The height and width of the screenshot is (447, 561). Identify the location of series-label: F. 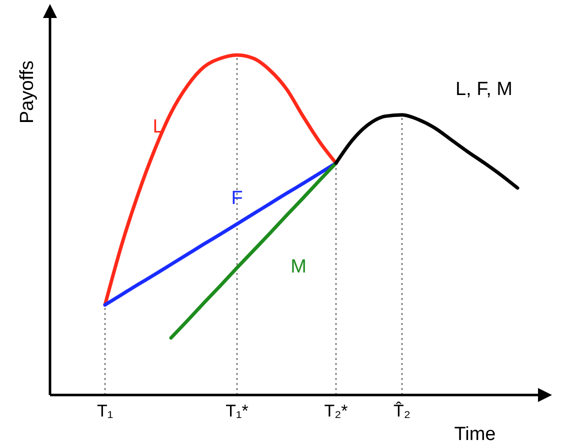
(237, 198).